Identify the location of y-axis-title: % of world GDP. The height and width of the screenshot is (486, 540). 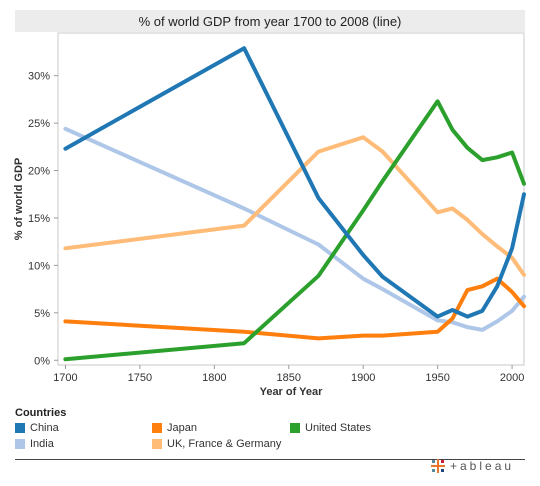
(19, 199).